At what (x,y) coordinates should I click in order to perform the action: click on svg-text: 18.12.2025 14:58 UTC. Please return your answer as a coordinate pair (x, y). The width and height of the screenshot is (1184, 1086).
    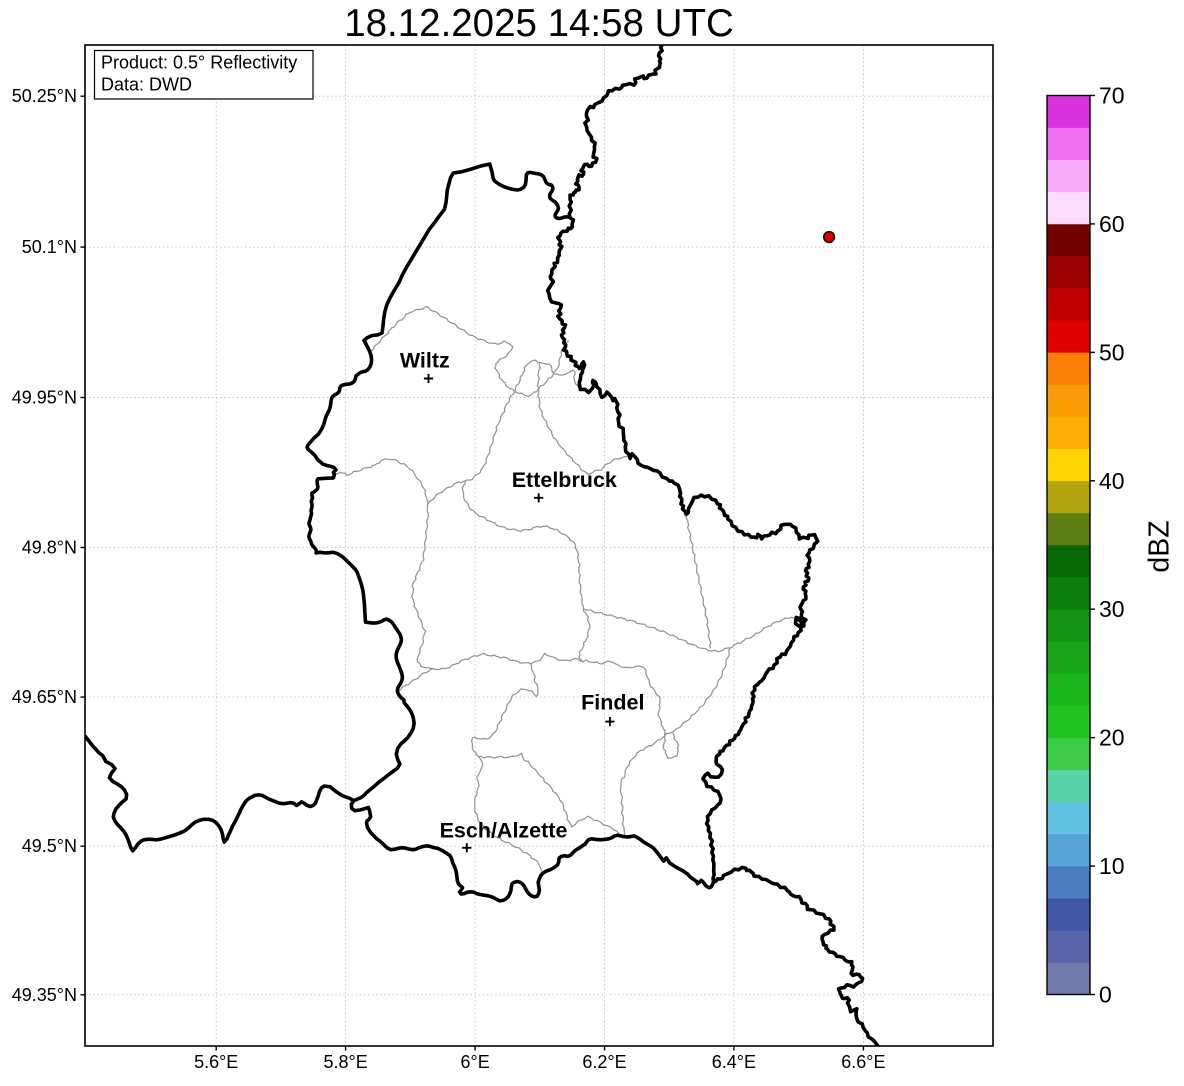
    Looking at the image, I should click on (539, 23).